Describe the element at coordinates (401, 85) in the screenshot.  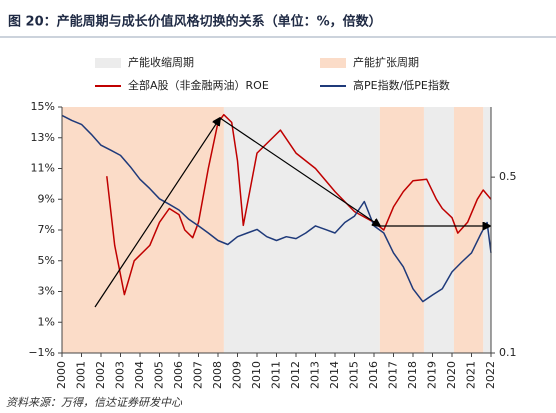
I see `legend-label: 高PE指数/低PE指数` at that location.